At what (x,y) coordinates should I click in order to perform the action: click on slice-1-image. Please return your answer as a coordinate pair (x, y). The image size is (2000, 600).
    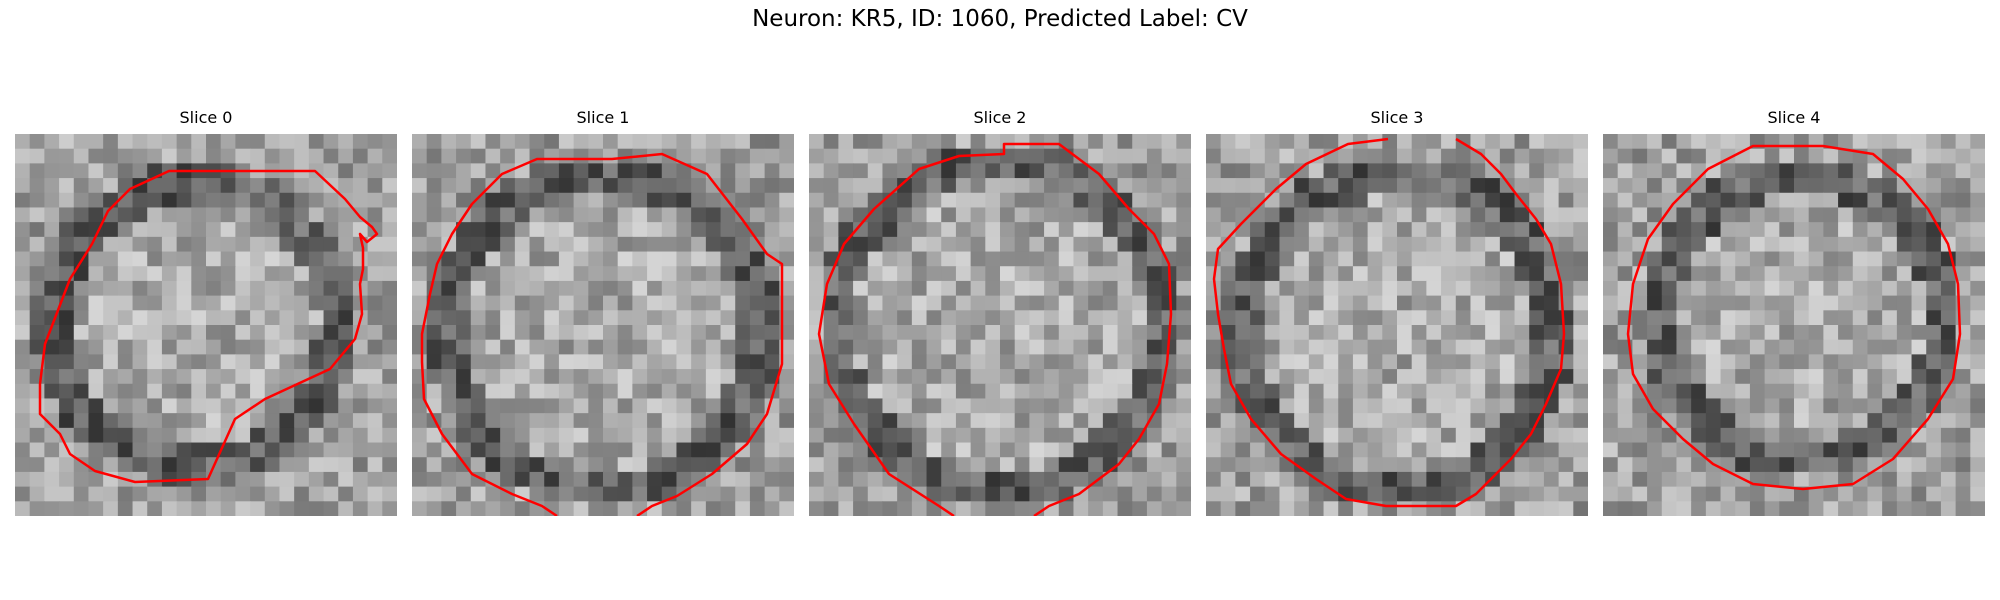
    Looking at the image, I should click on (603, 325).